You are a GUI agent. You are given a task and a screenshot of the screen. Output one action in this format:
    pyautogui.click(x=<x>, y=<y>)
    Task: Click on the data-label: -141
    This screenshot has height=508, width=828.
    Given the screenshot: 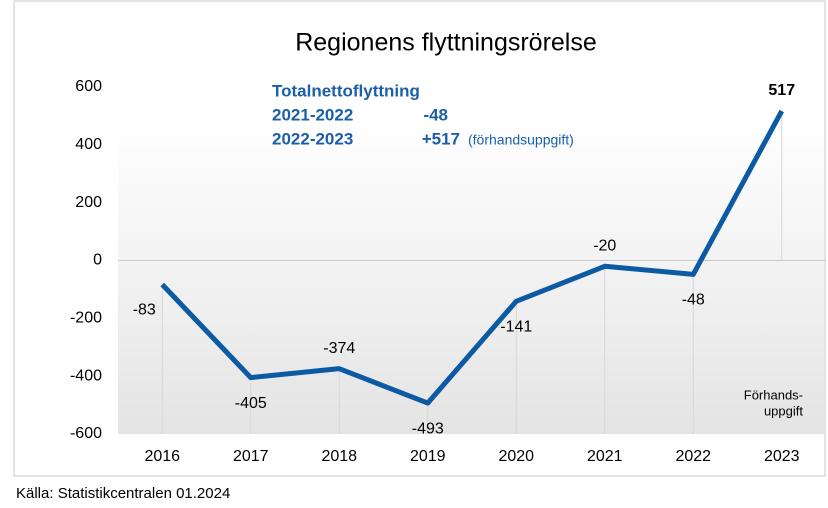 What is the action you would take?
    pyautogui.click(x=516, y=326)
    